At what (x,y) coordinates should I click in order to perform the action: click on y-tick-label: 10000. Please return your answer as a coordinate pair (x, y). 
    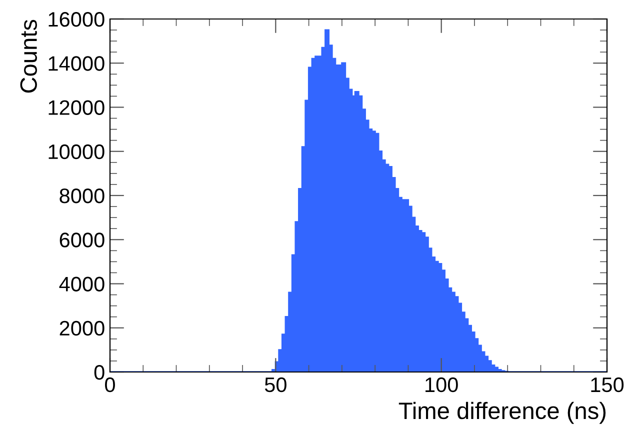
    Looking at the image, I should click on (76, 152).